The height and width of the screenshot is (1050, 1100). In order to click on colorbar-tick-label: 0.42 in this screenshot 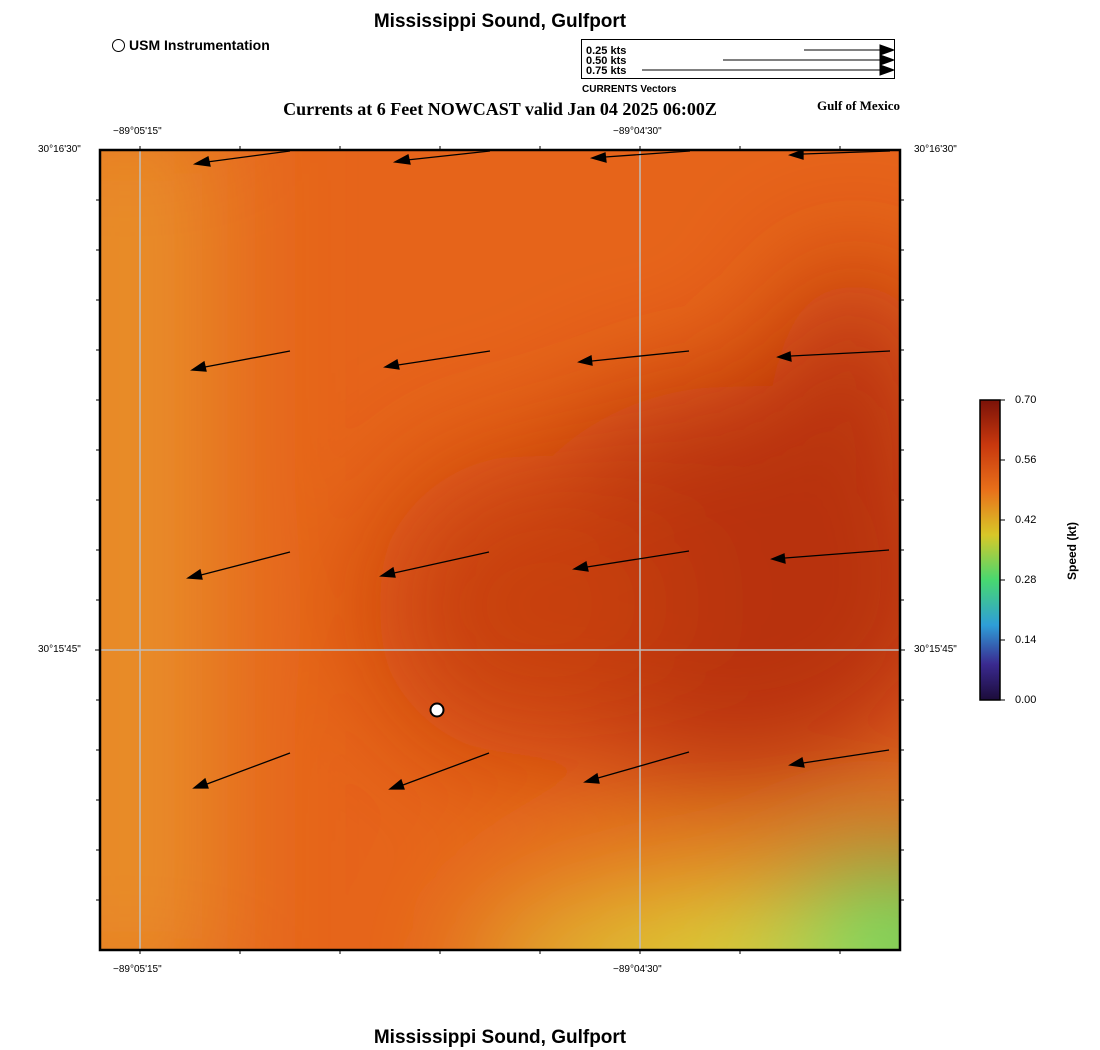, I will do `click(1026, 520)`.